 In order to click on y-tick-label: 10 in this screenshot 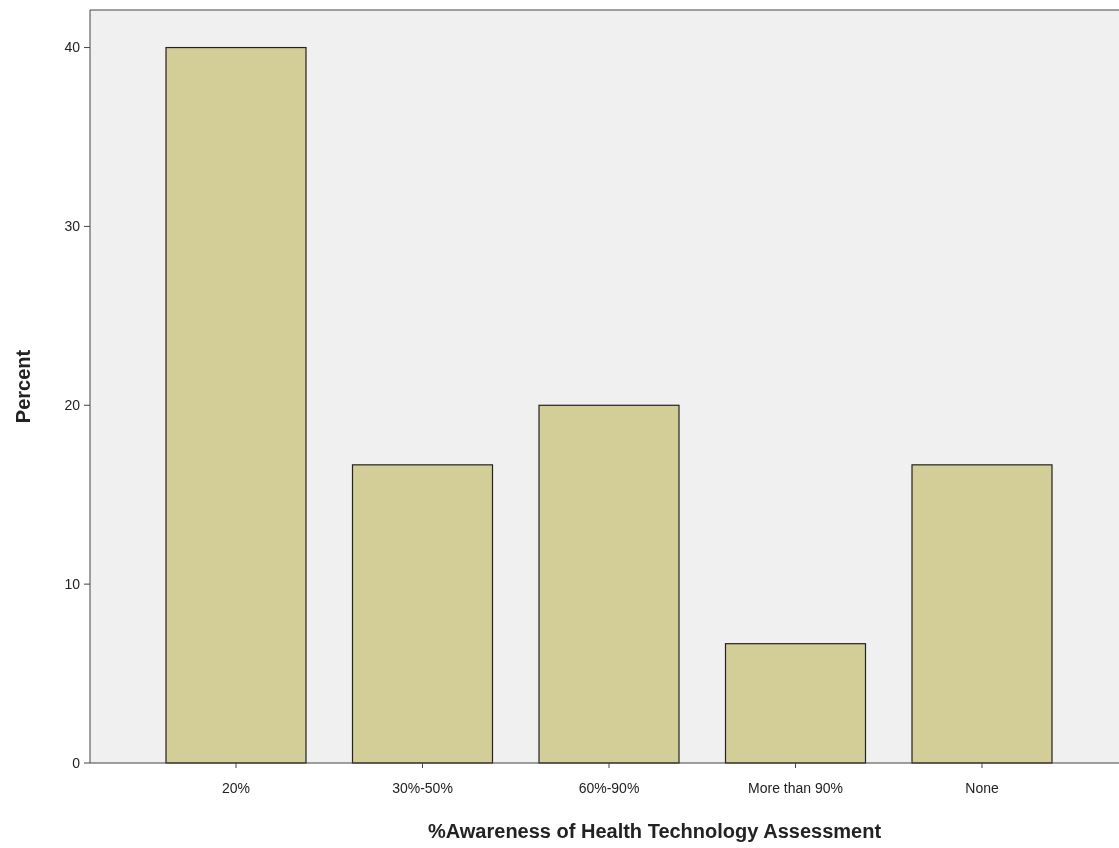, I will do `click(72, 584)`.